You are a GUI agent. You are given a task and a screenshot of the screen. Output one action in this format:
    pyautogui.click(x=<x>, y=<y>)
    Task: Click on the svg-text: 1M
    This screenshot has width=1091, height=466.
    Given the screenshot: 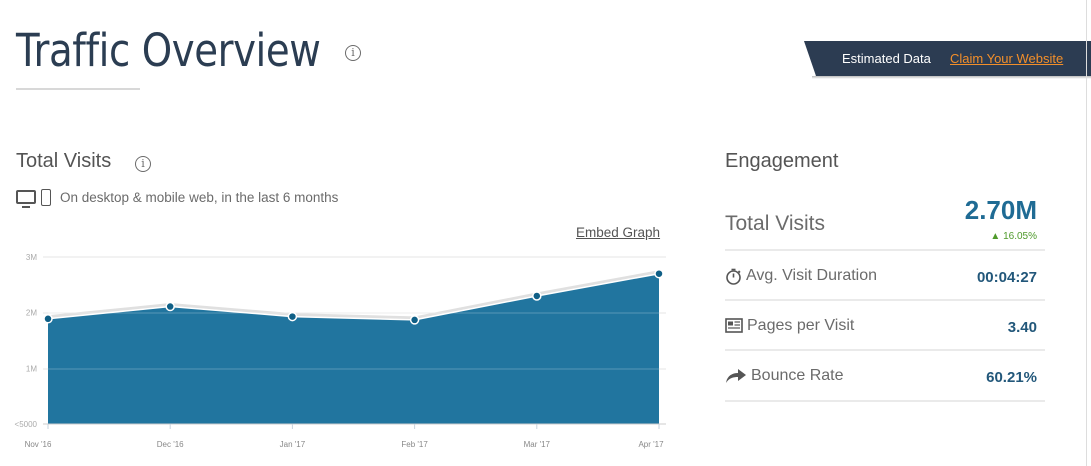 What is the action you would take?
    pyautogui.click(x=31, y=368)
    